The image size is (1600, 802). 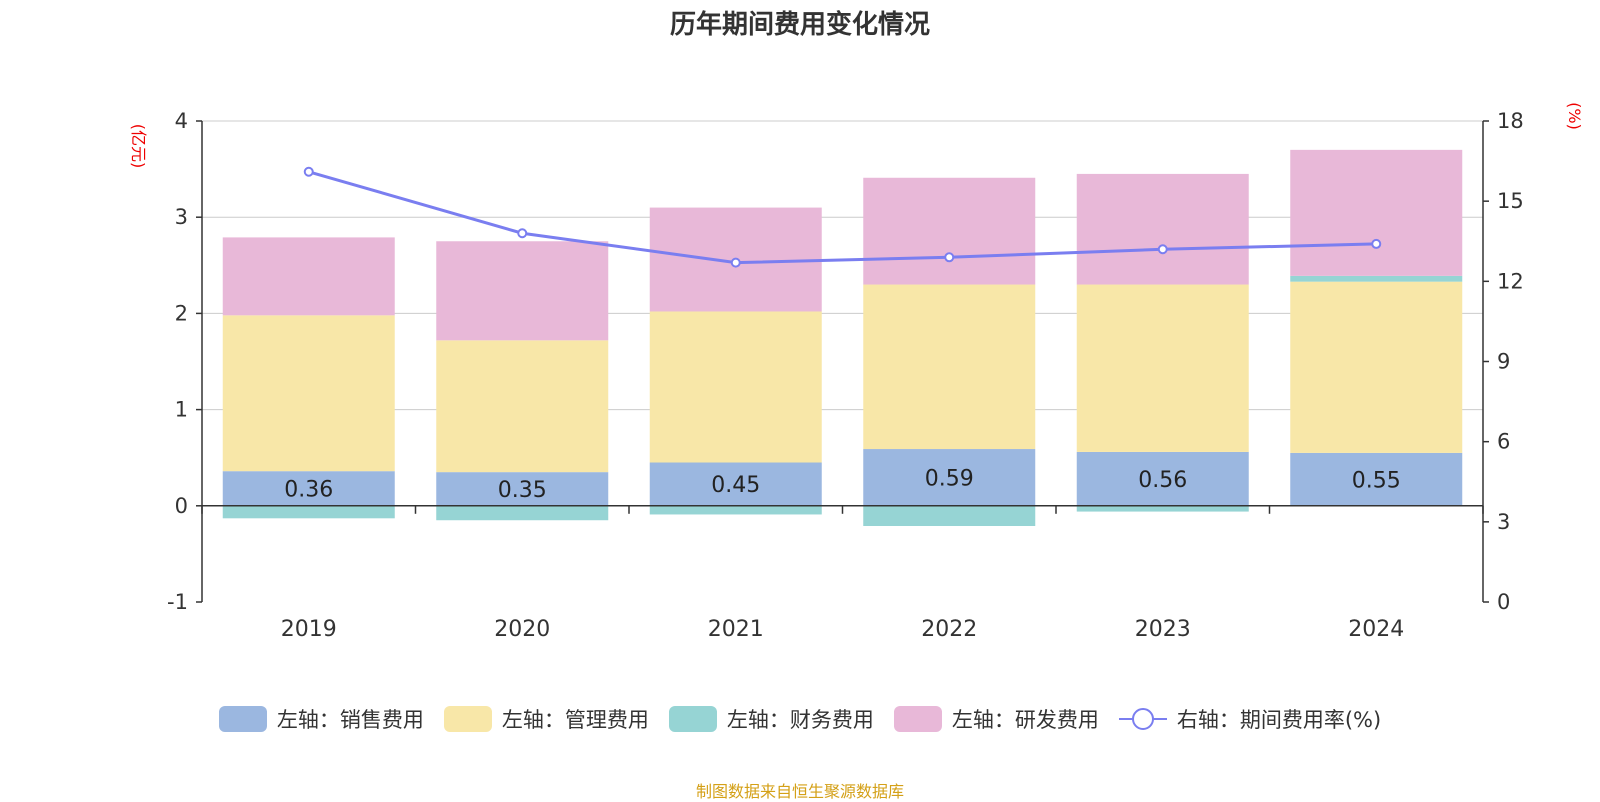 What do you see at coordinates (522, 629) in the screenshot?
I see `x-tick-label: 2020` at bounding box center [522, 629].